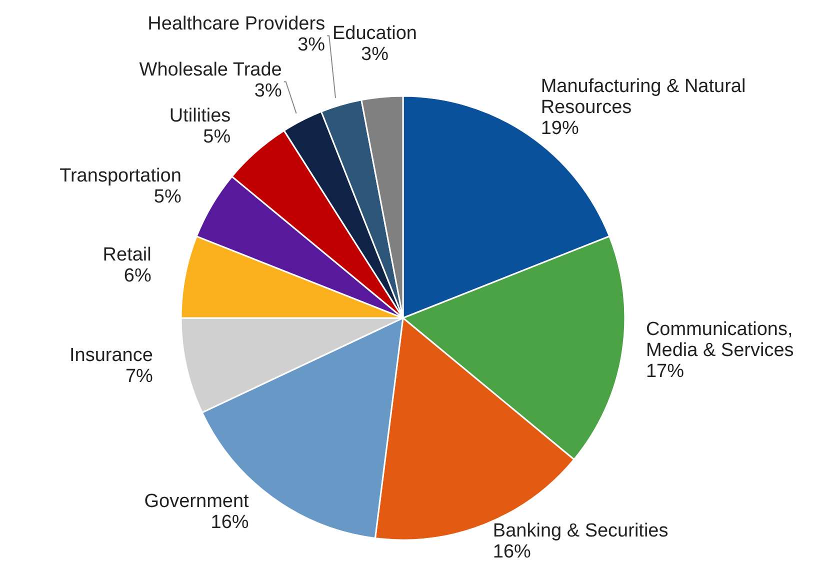 Image resolution: width=835 pixels, height=569 pixels. What do you see at coordinates (665, 371) in the screenshot?
I see `data-label: 17%` at bounding box center [665, 371].